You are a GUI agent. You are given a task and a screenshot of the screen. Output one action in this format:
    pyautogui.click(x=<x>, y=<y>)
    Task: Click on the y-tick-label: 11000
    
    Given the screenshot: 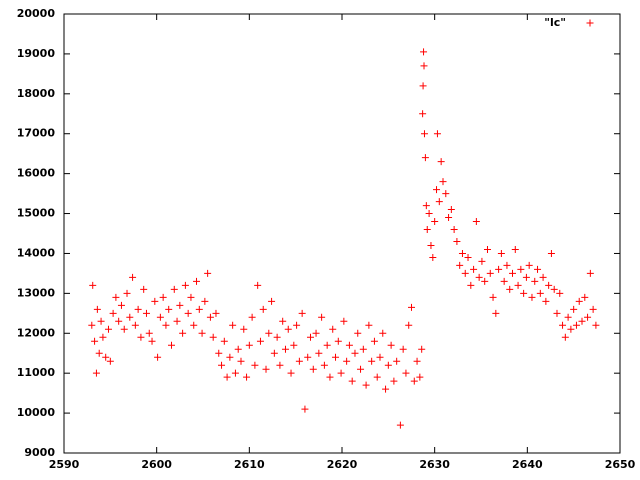 What is the action you would take?
    pyautogui.click(x=36, y=372)
    